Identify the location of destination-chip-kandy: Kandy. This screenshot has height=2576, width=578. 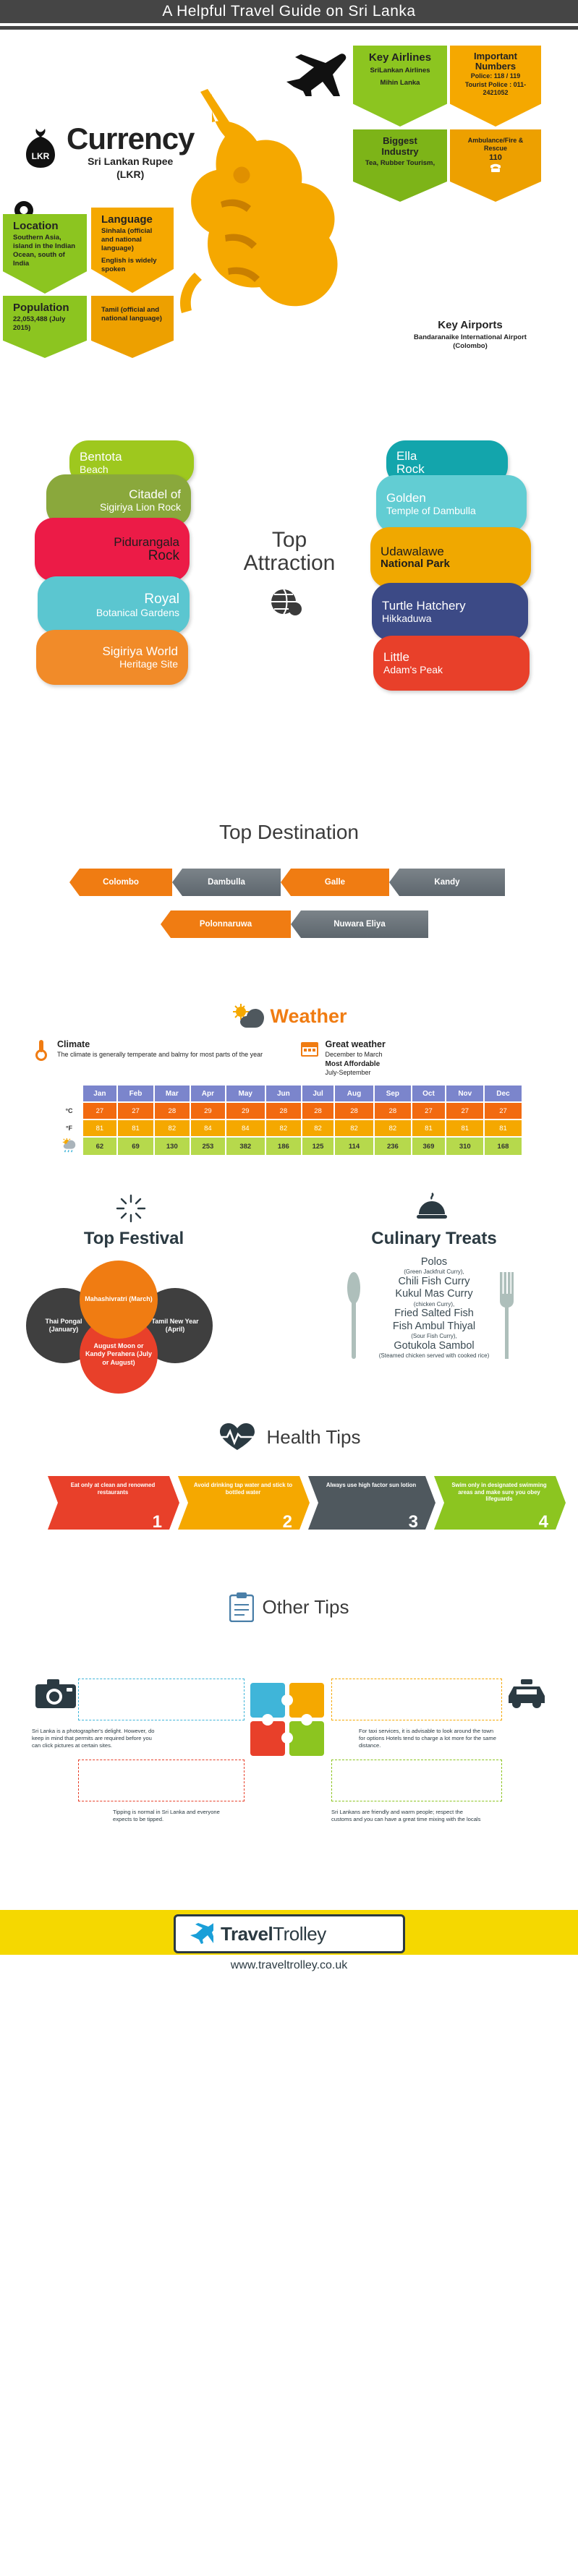
(447, 882).